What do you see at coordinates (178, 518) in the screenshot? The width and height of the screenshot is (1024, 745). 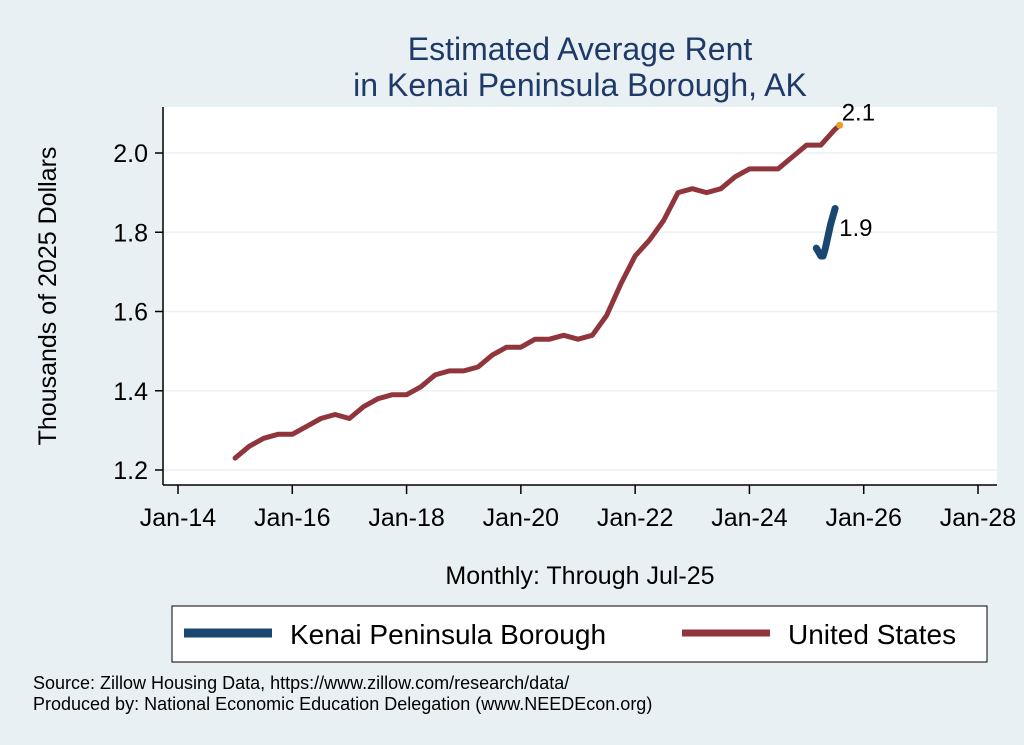 I see `x-tick-label: Jan-14` at bounding box center [178, 518].